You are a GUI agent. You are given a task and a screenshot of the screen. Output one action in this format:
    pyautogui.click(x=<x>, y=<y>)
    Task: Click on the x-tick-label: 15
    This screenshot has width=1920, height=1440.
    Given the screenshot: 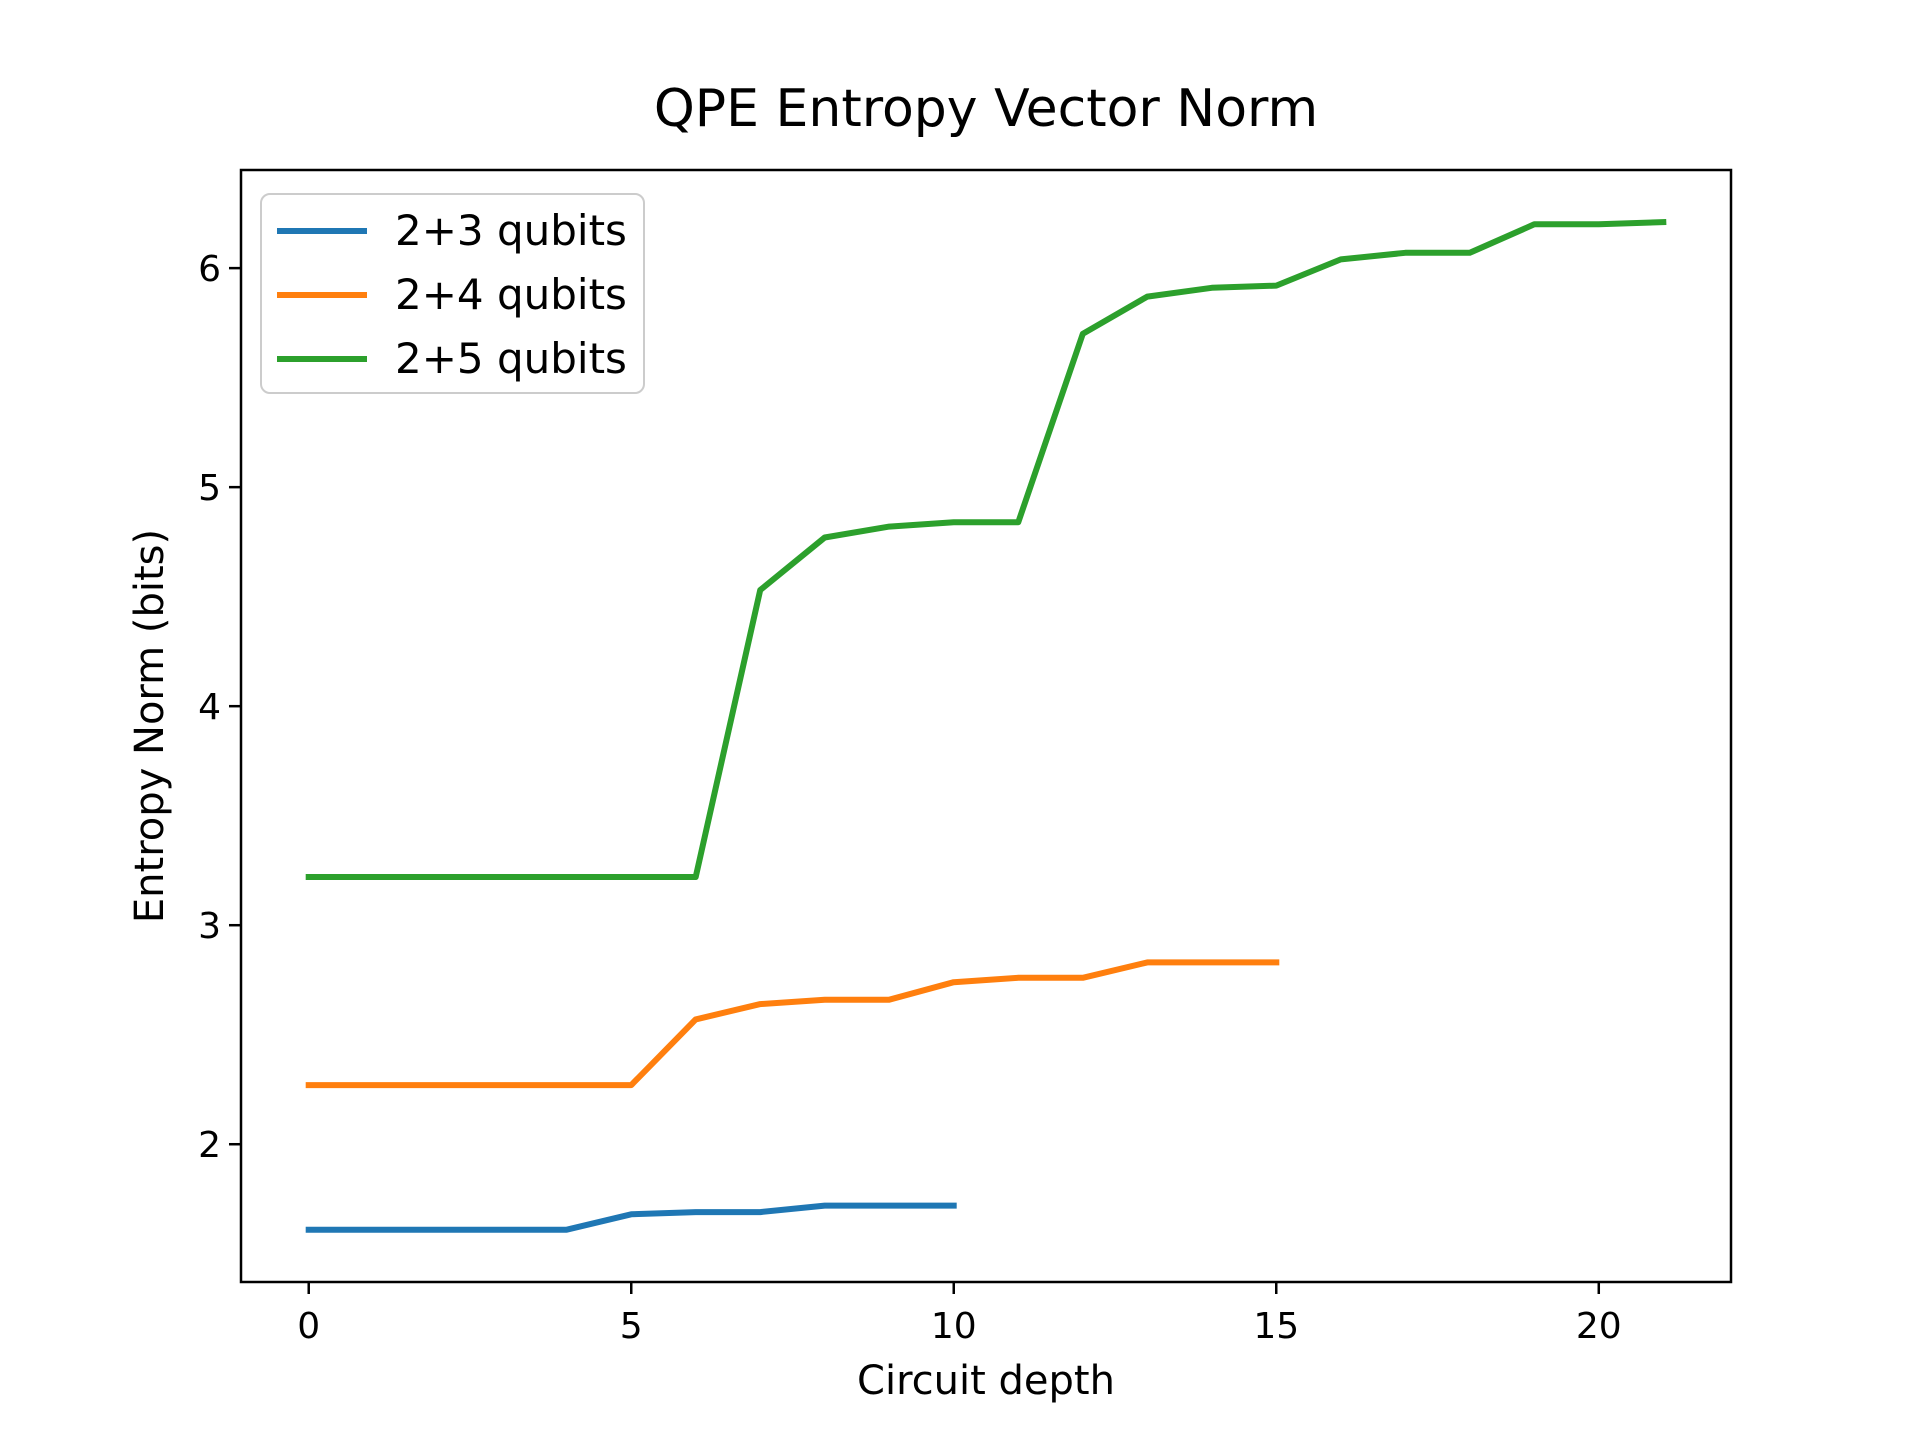 What is the action you would take?
    pyautogui.click(x=1276, y=1326)
    